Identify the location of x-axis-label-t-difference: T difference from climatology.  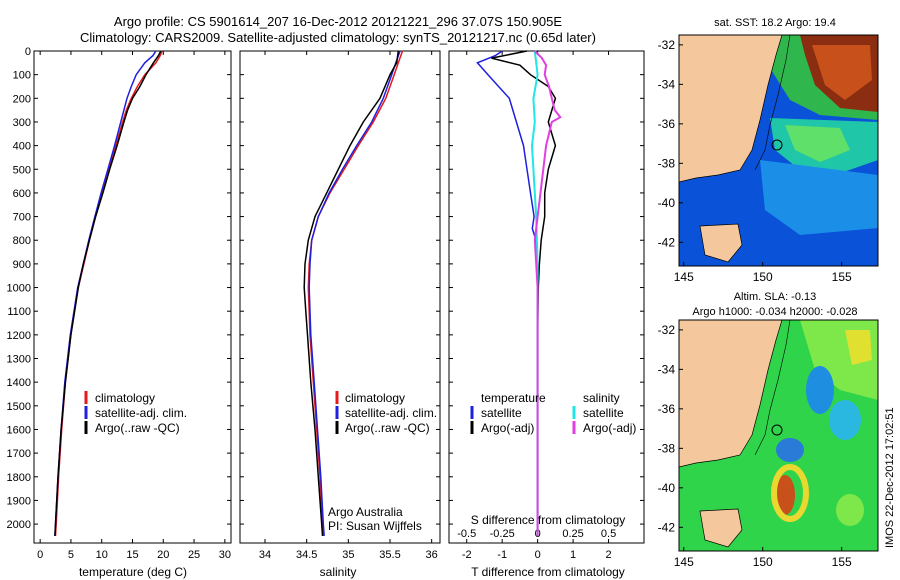
(548, 572).